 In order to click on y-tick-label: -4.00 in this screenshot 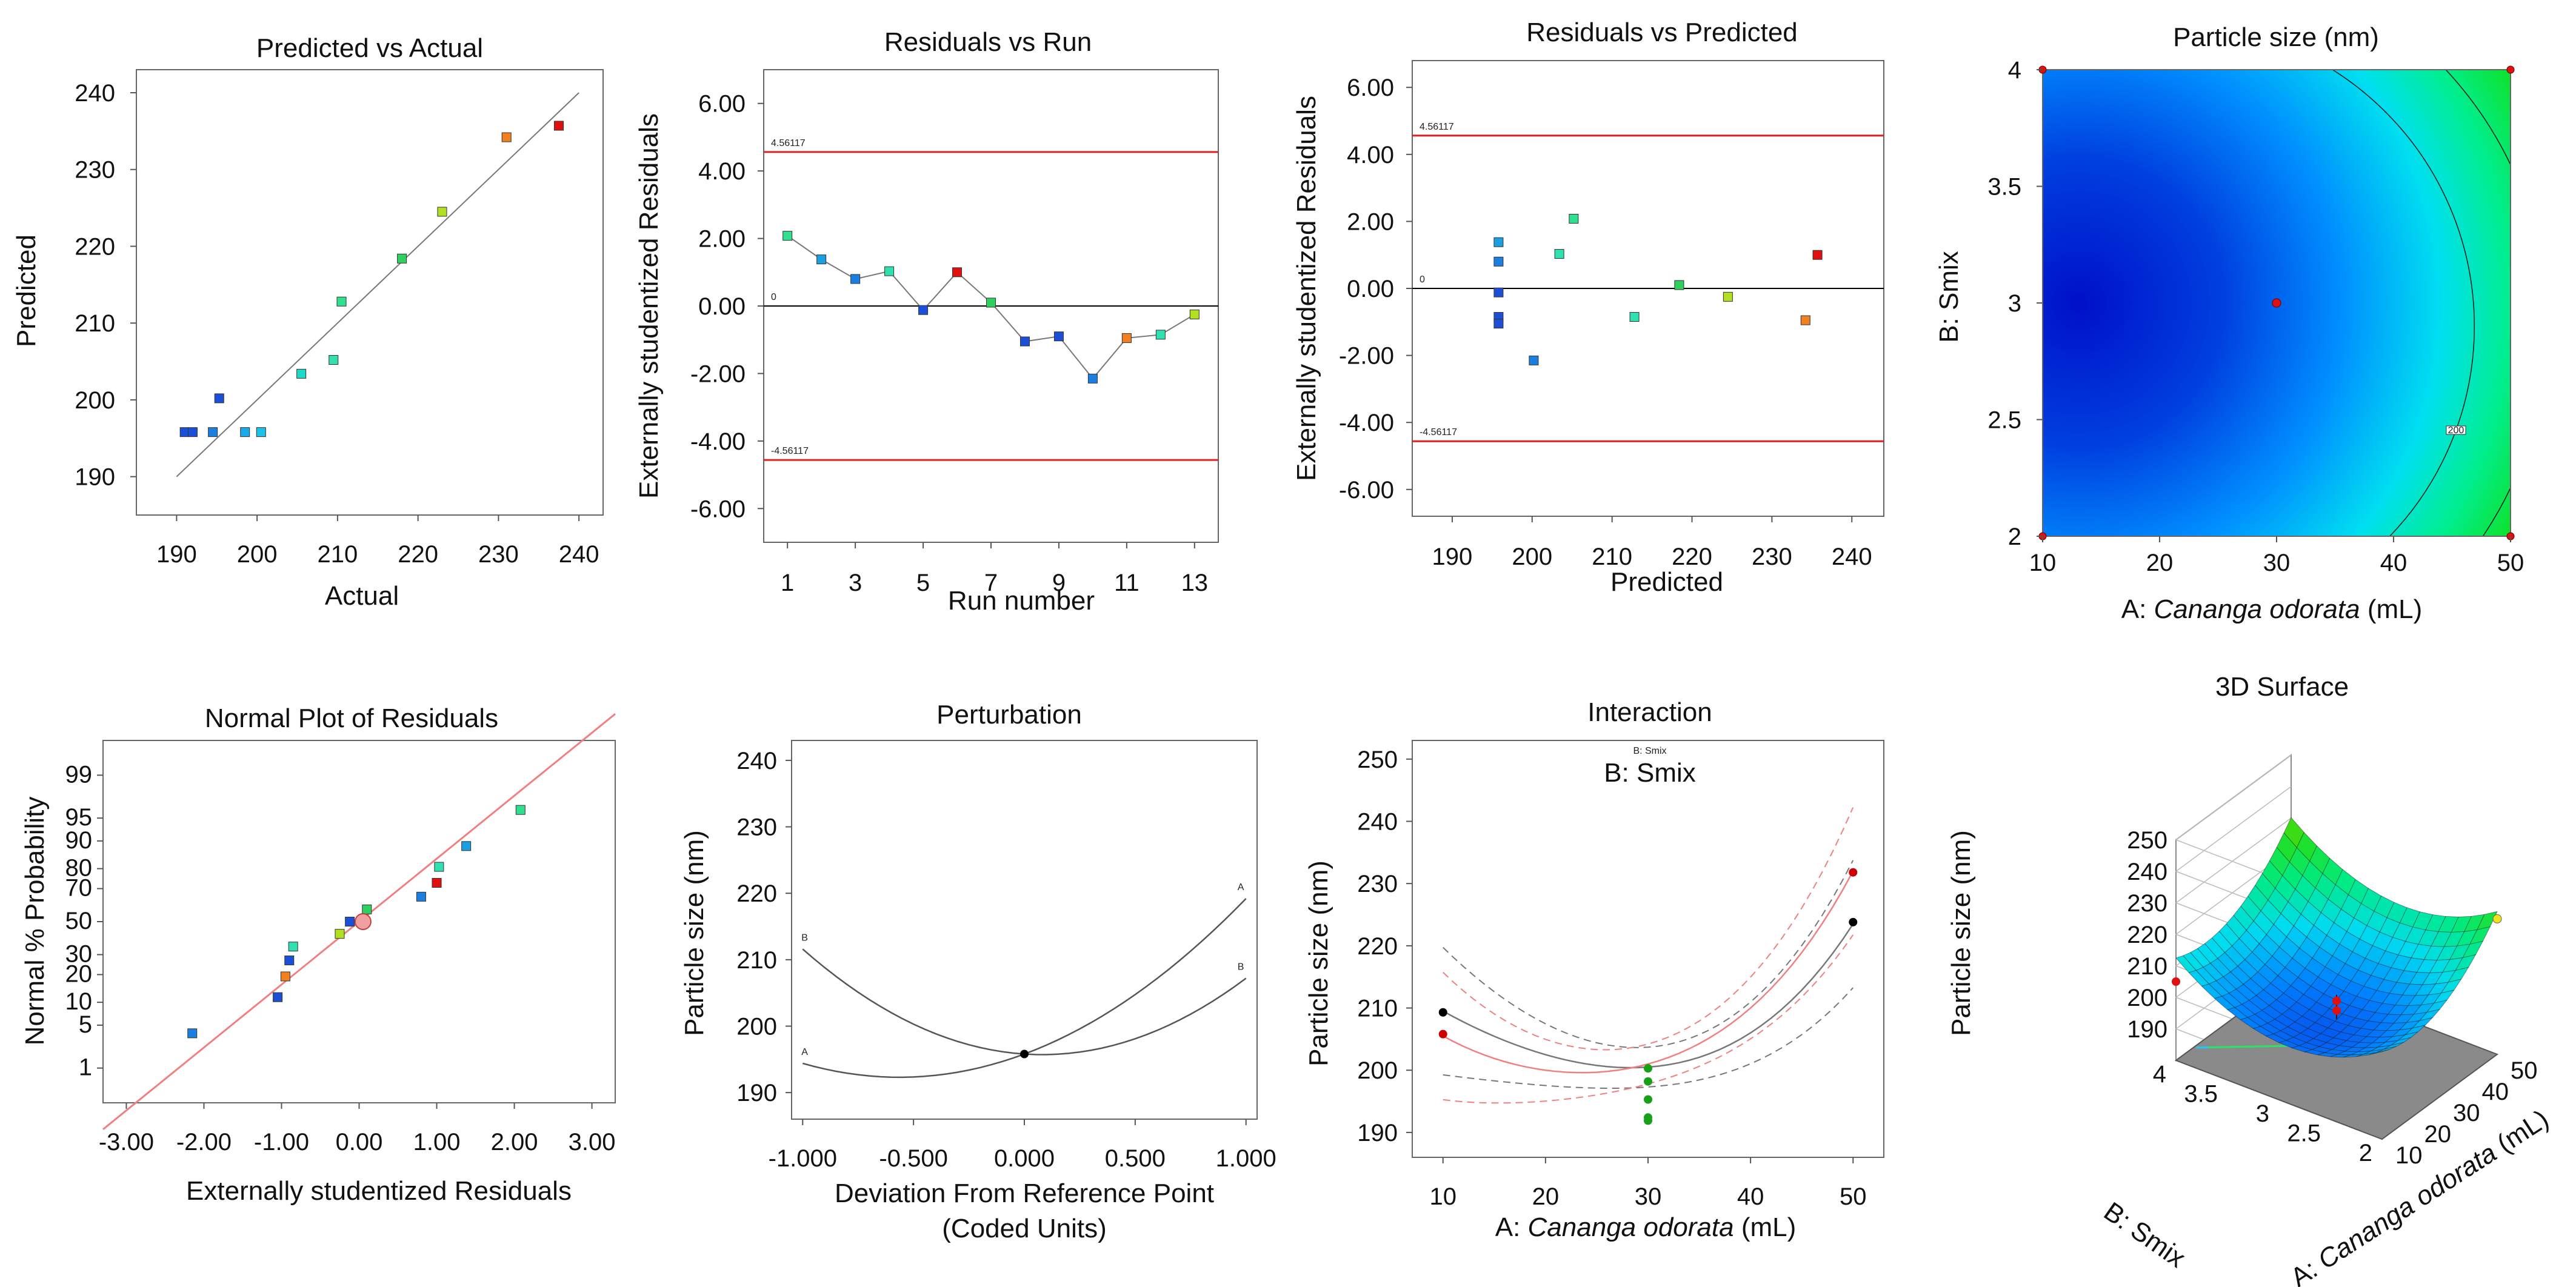, I will do `click(718, 442)`.